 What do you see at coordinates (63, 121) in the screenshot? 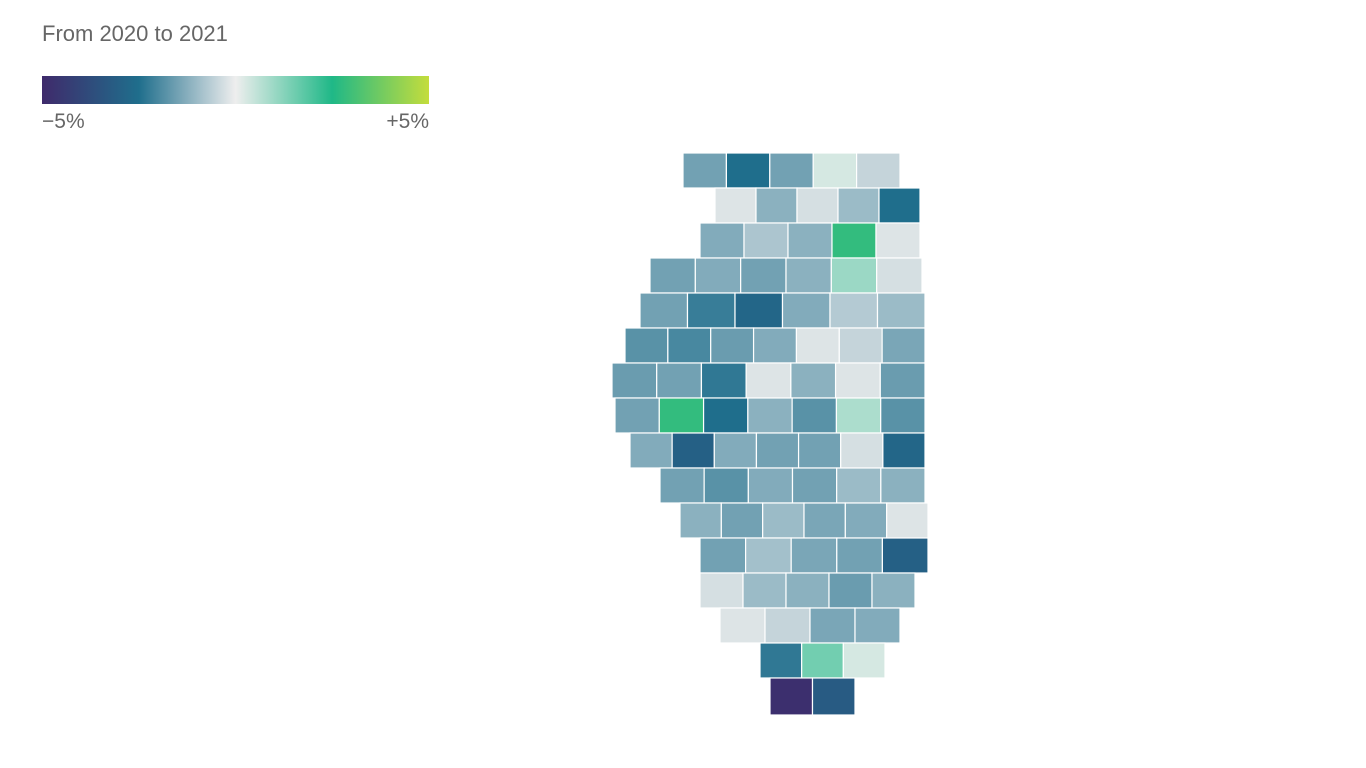
I see `color-tick-label: −5%` at bounding box center [63, 121].